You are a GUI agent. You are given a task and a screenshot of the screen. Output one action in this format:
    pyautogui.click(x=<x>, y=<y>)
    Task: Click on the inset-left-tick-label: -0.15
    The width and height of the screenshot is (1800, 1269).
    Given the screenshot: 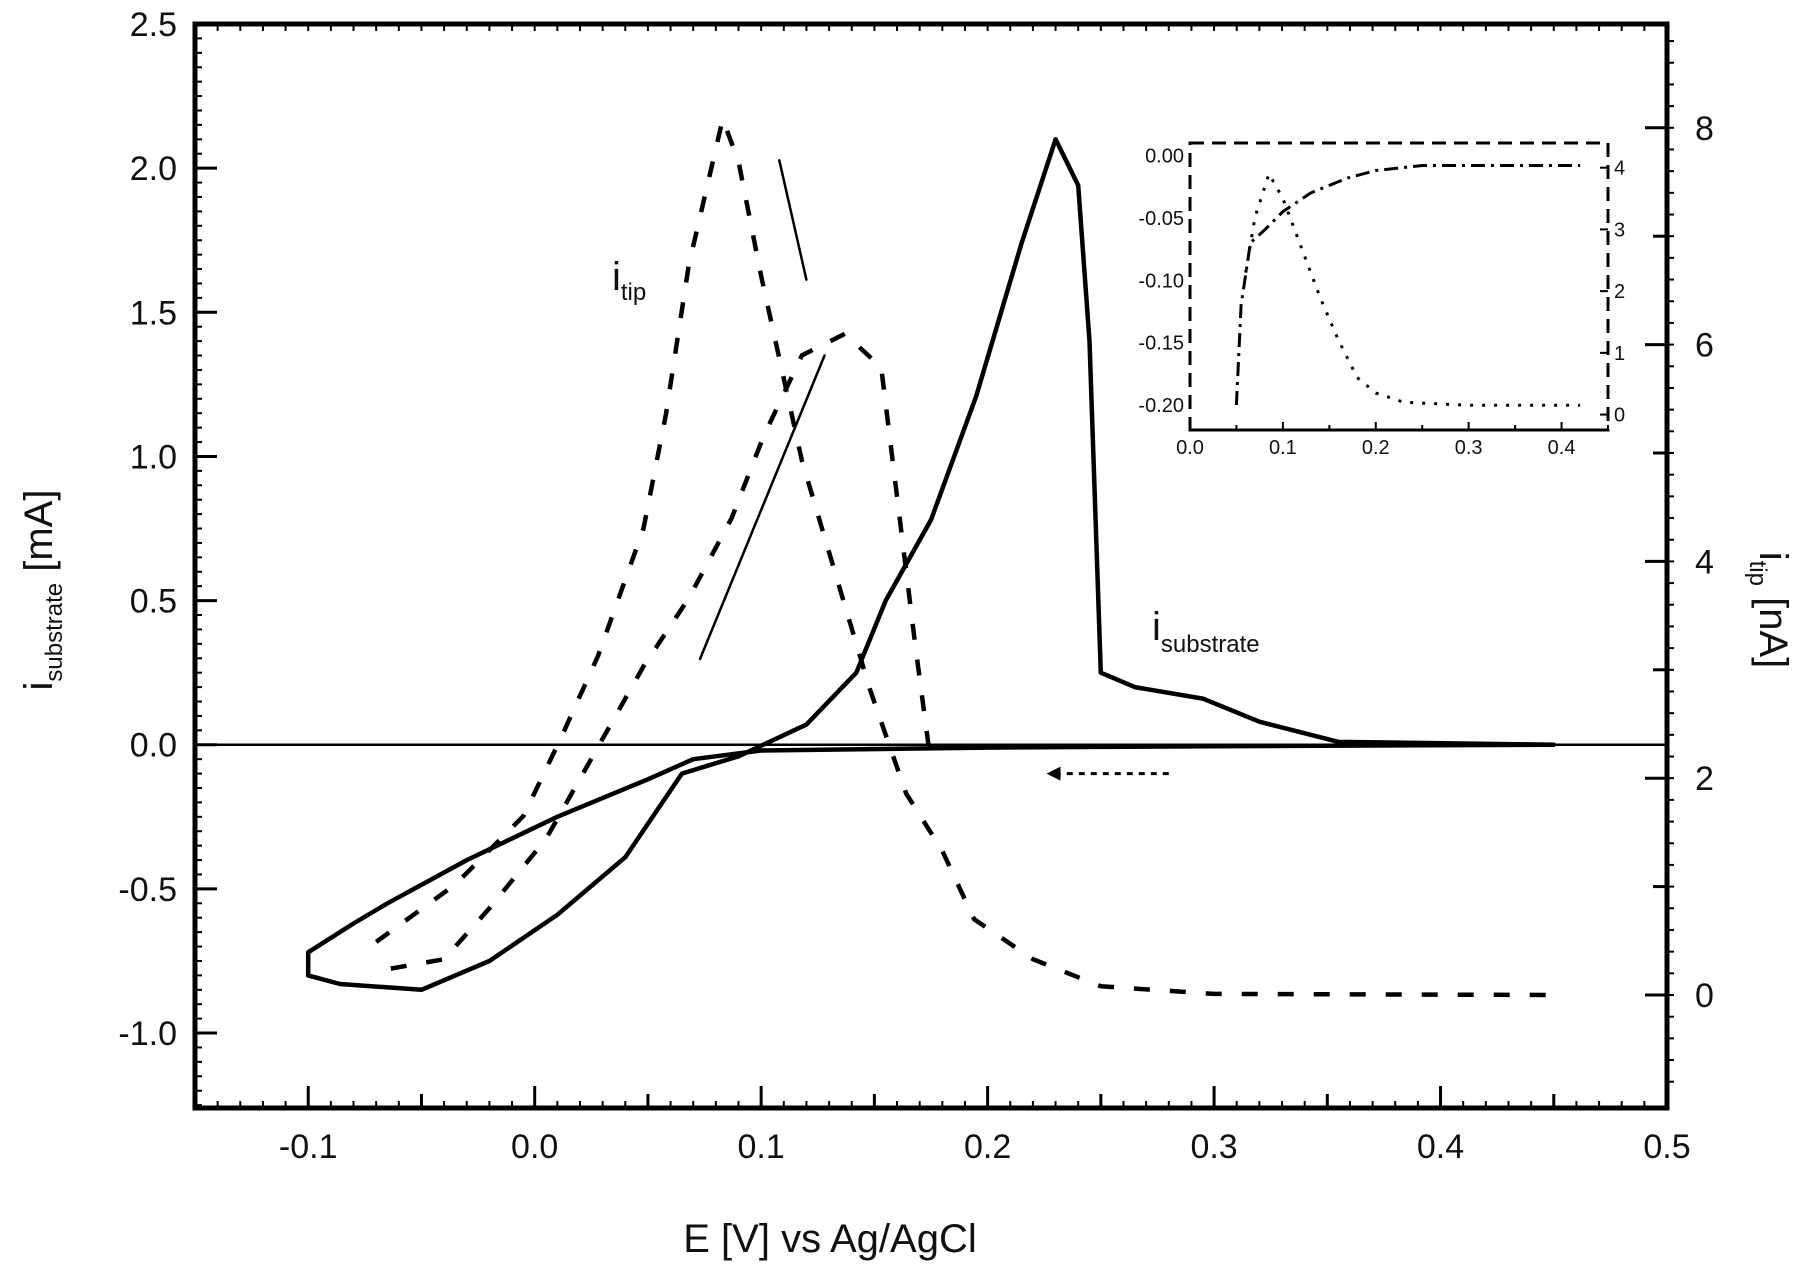 What is the action you would take?
    pyautogui.click(x=1161, y=344)
    